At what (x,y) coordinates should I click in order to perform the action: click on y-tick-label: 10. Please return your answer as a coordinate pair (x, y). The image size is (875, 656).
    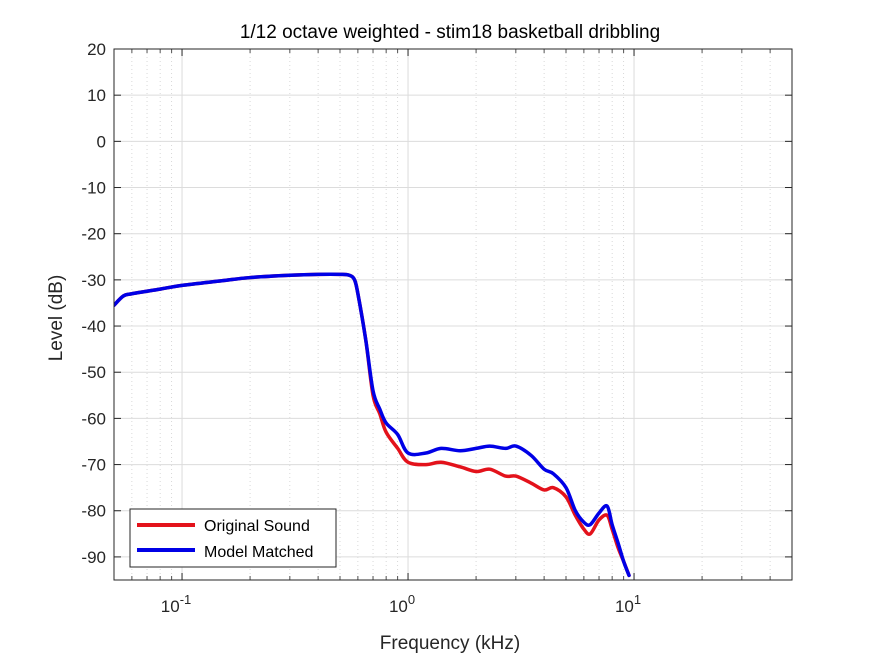
    Looking at the image, I should click on (96, 95).